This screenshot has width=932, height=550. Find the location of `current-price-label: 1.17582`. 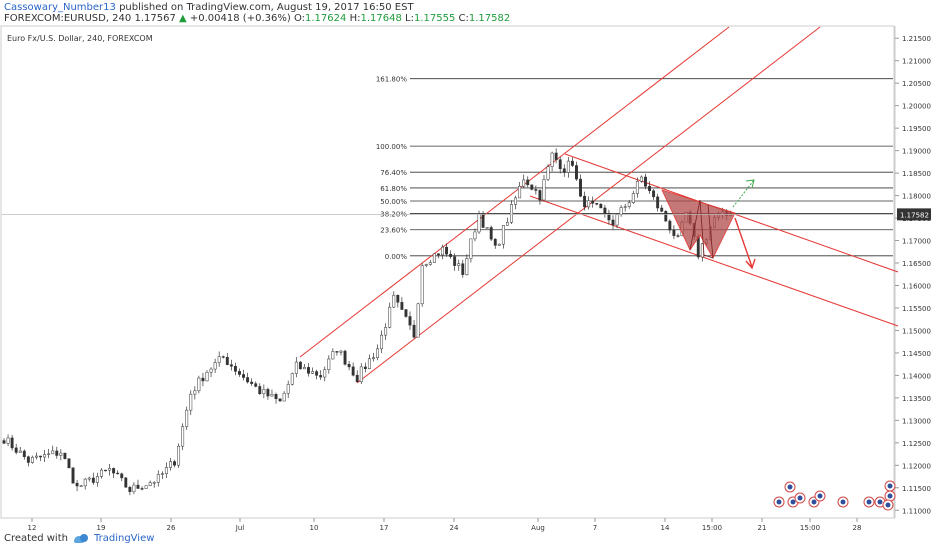

current-price-label: 1.17582 is located at coordinates (914, 215).